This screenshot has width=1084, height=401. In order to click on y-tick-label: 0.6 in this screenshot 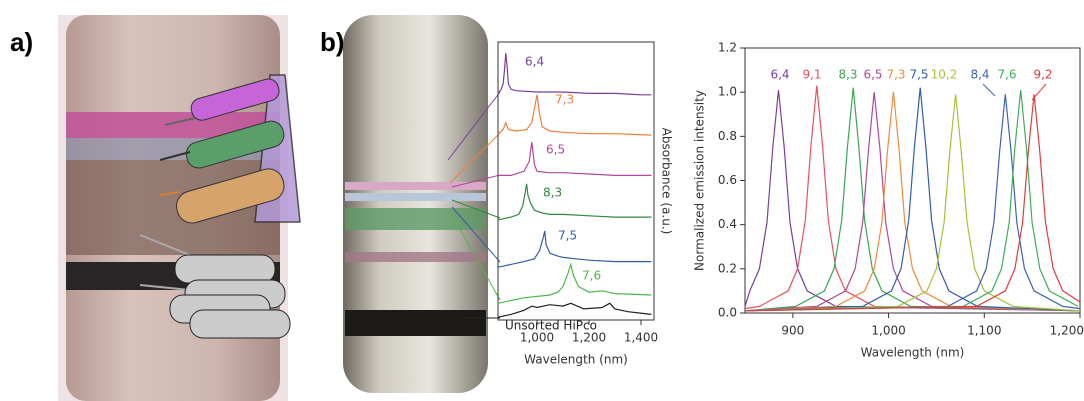, I will do `click(727, 180)`.